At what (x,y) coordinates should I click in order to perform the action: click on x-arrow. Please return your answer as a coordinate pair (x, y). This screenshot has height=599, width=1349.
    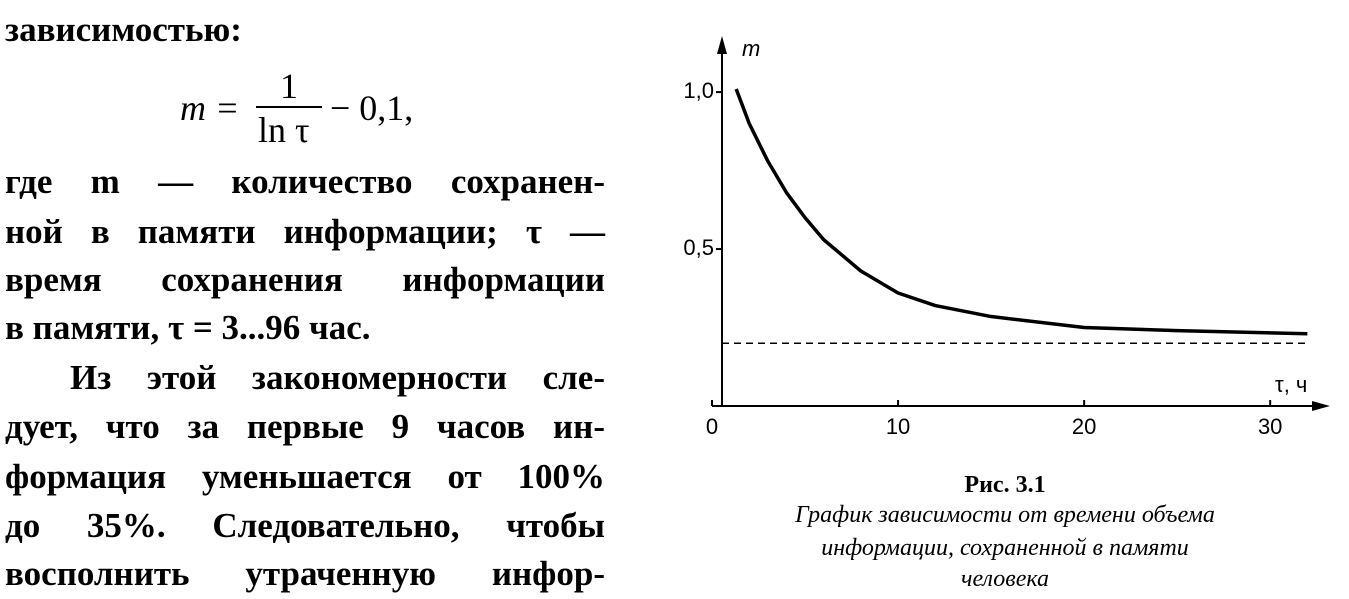
    Looking at the image, I should click on (1321, 406).